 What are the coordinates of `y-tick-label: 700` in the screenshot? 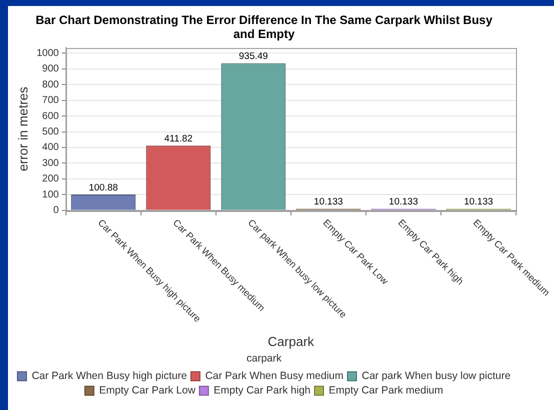 It's located at (51, 100).